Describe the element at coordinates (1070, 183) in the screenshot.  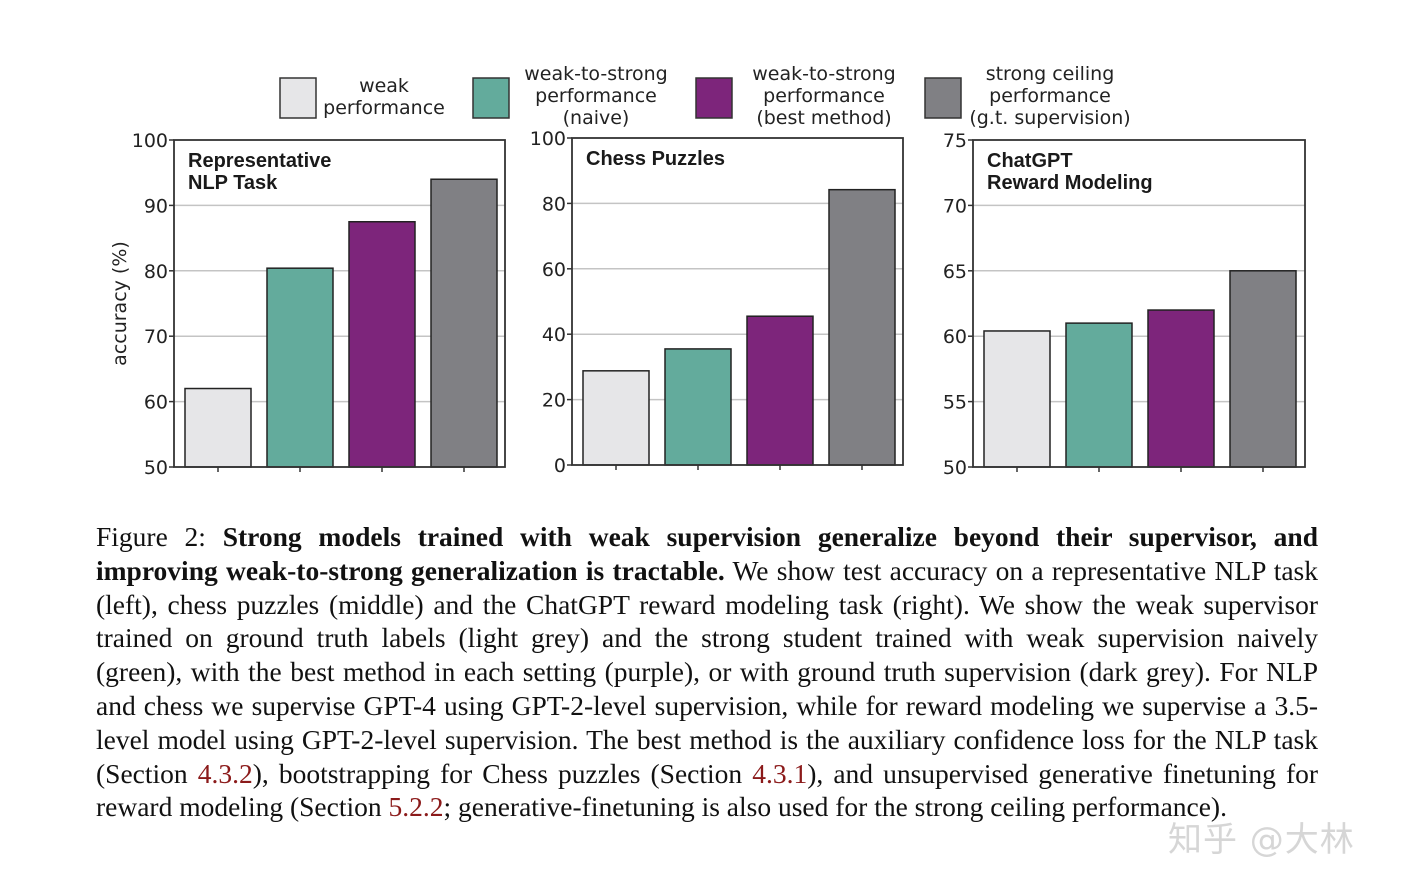
I see `panel-title: Reward Modeling` at that location.